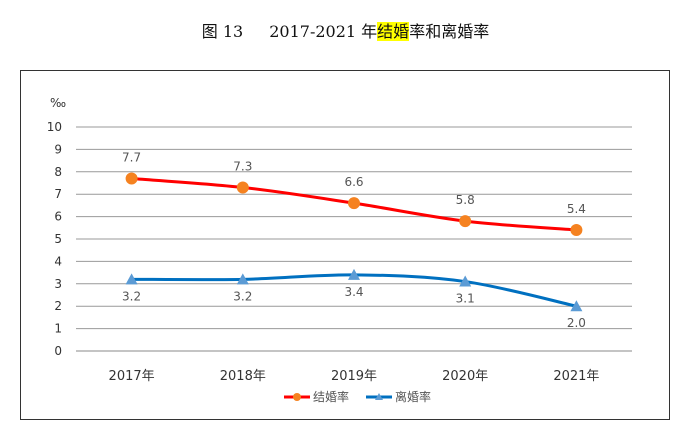 The width and height of the screenshot is (691, 444). Describe the element at coordinates (353, 182) in the screenshot. I see `data-label: 6.6` at that location.